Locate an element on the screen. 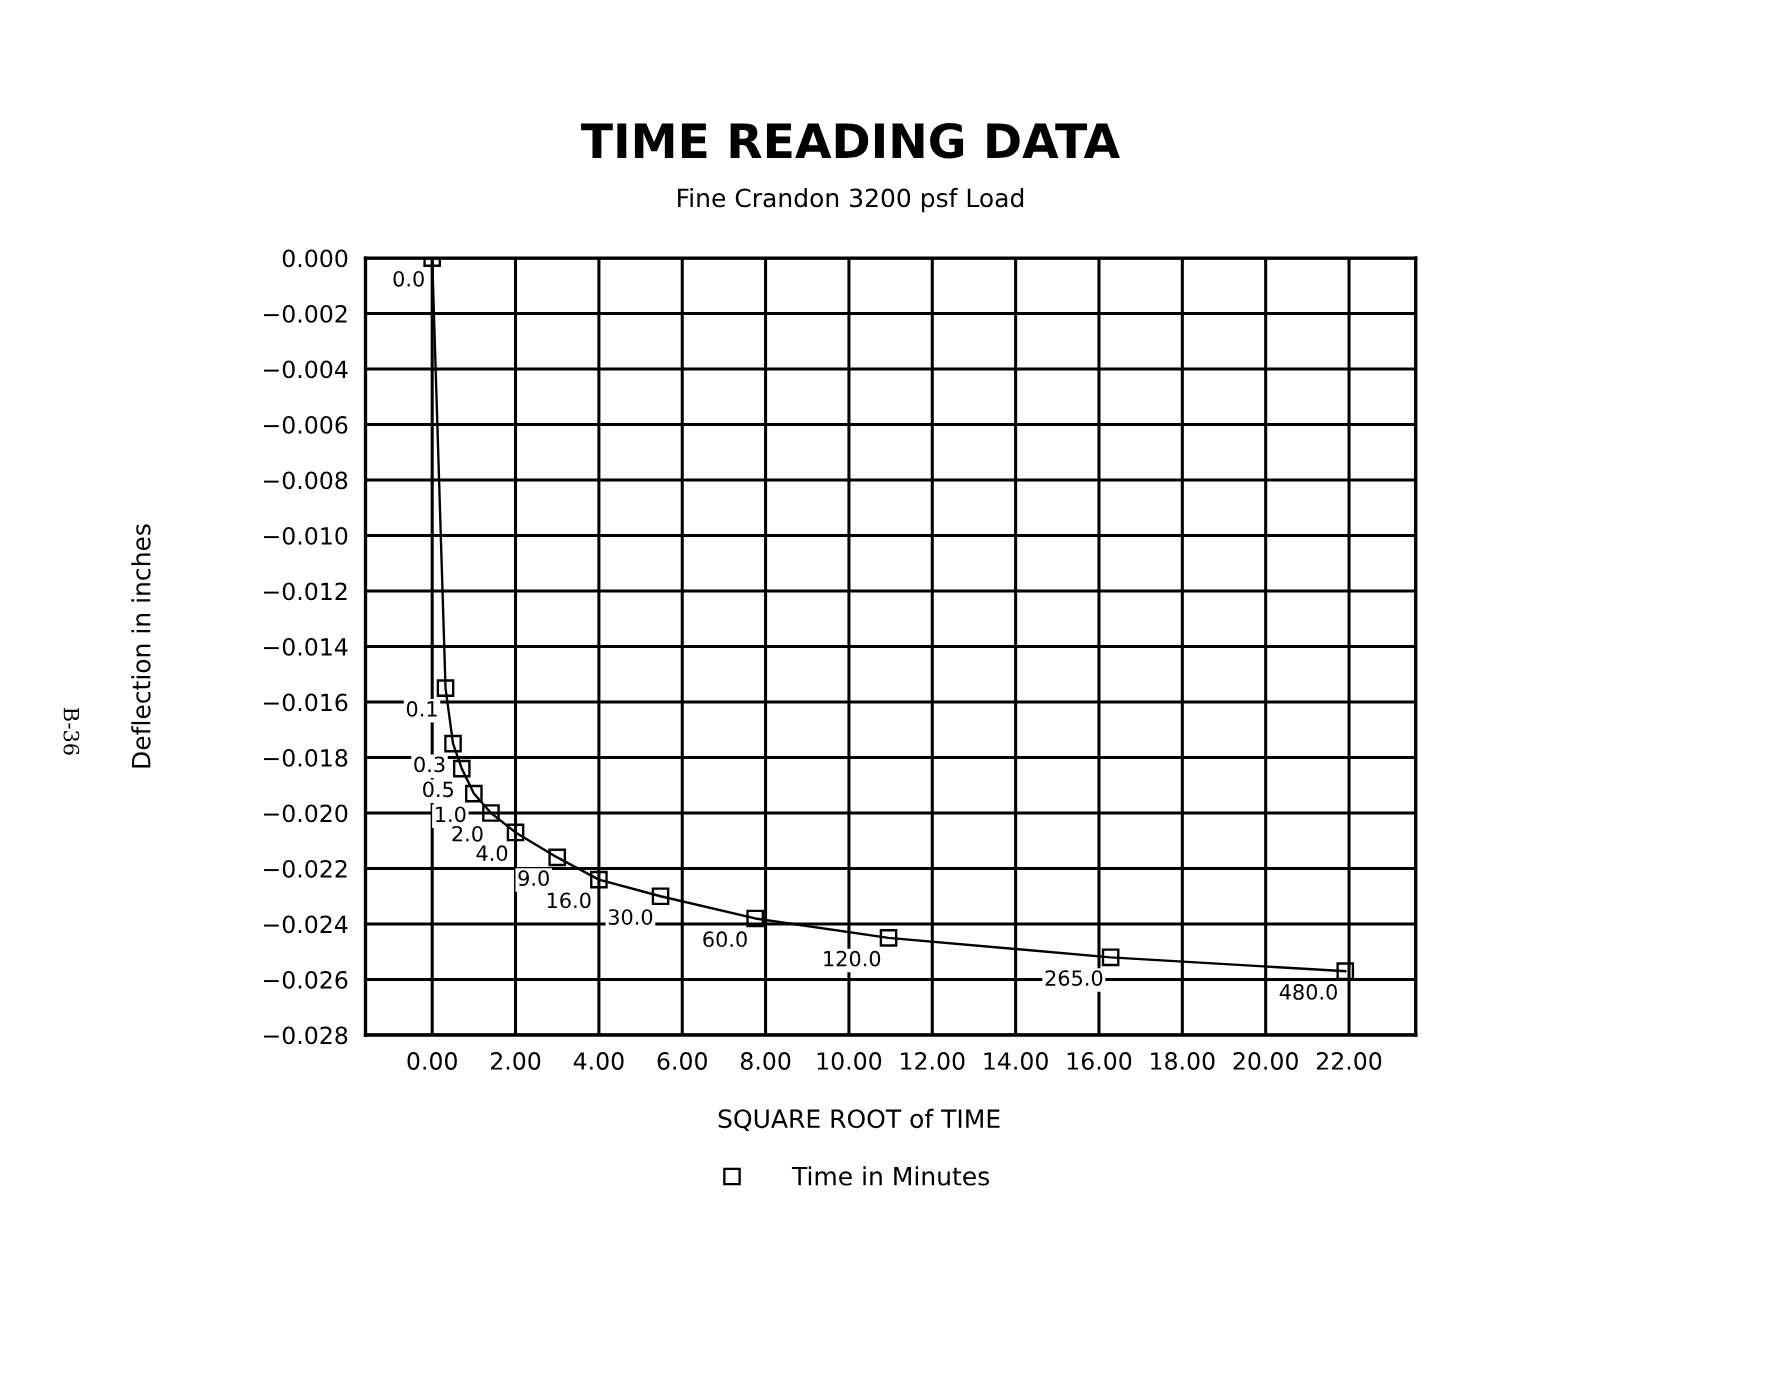  x-tick-label: 12.00 is located at coordinates (933, 1061).